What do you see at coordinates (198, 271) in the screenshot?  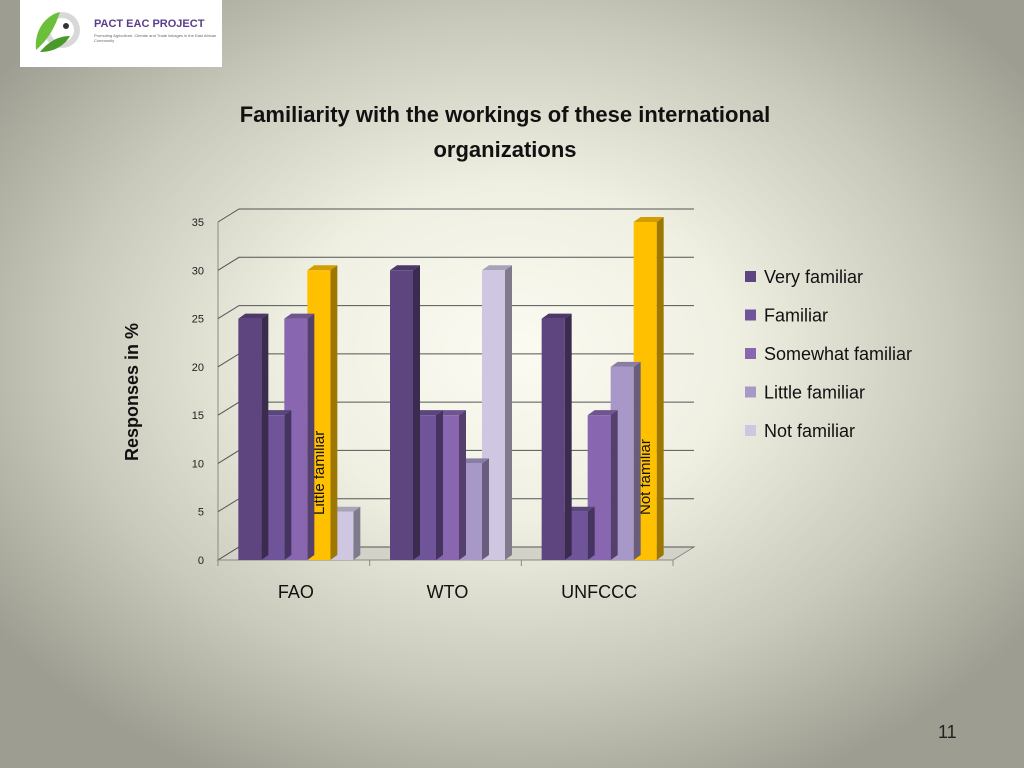 I see `y-tick-label: 30` at bounding box center [198, 271].